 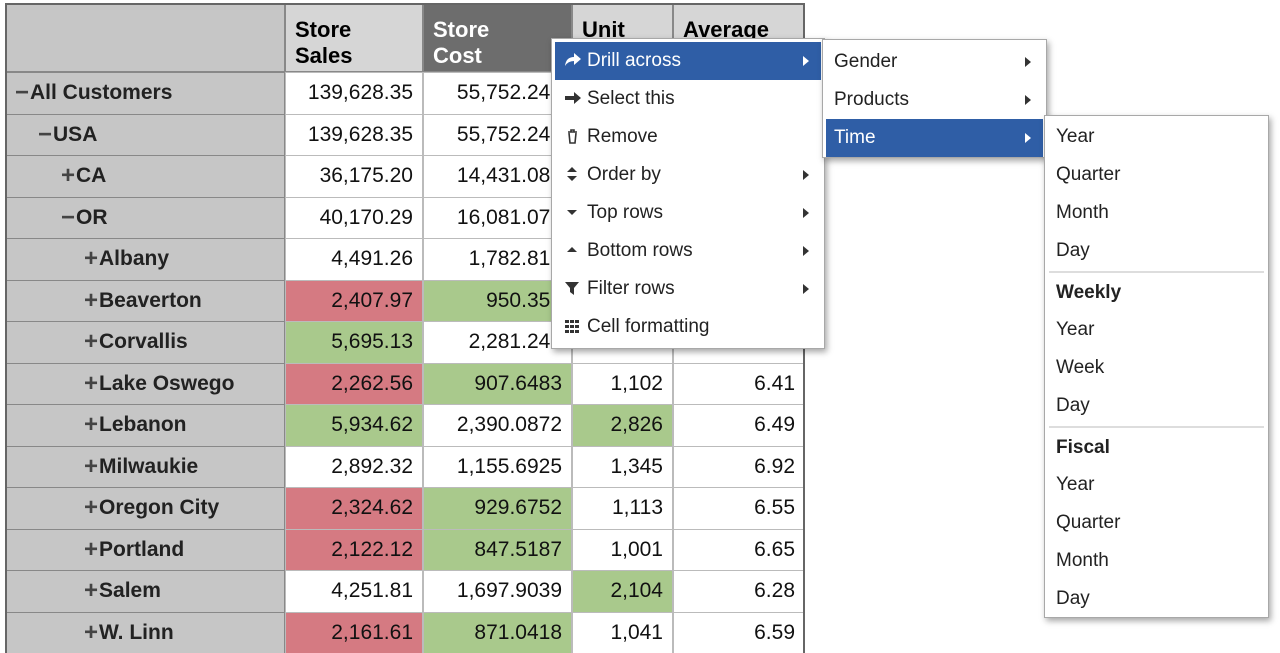 I want to click on cell-value: 16,081.073, so click(x=509, y=217).